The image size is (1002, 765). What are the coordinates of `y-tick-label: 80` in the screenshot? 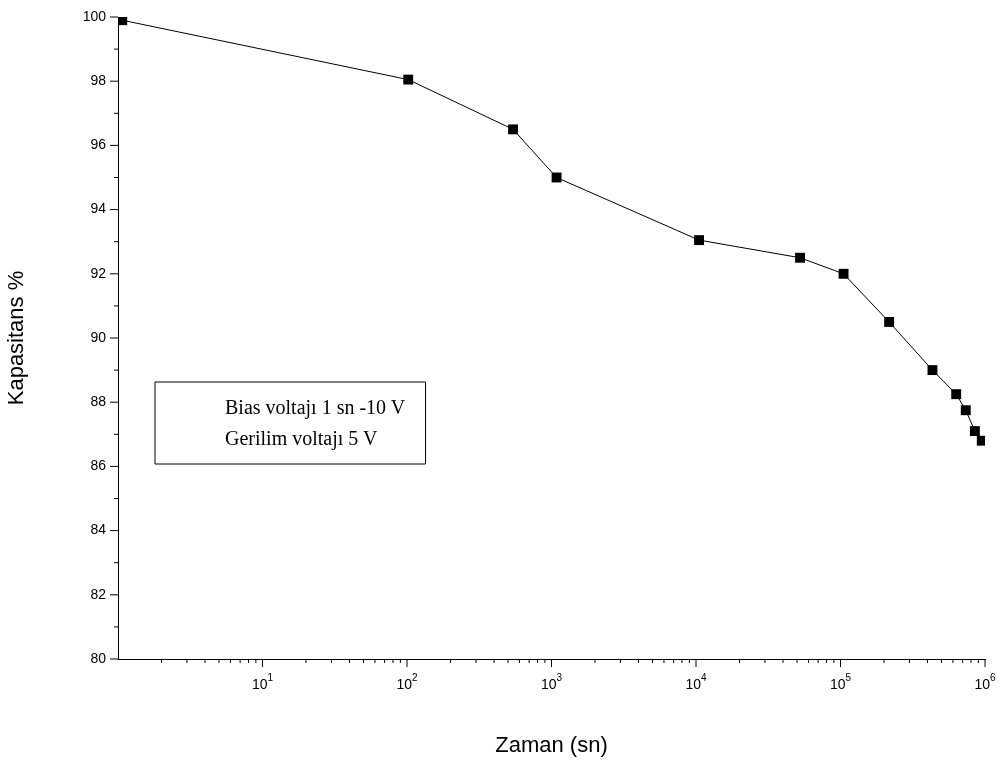 It's located at (98, 657).